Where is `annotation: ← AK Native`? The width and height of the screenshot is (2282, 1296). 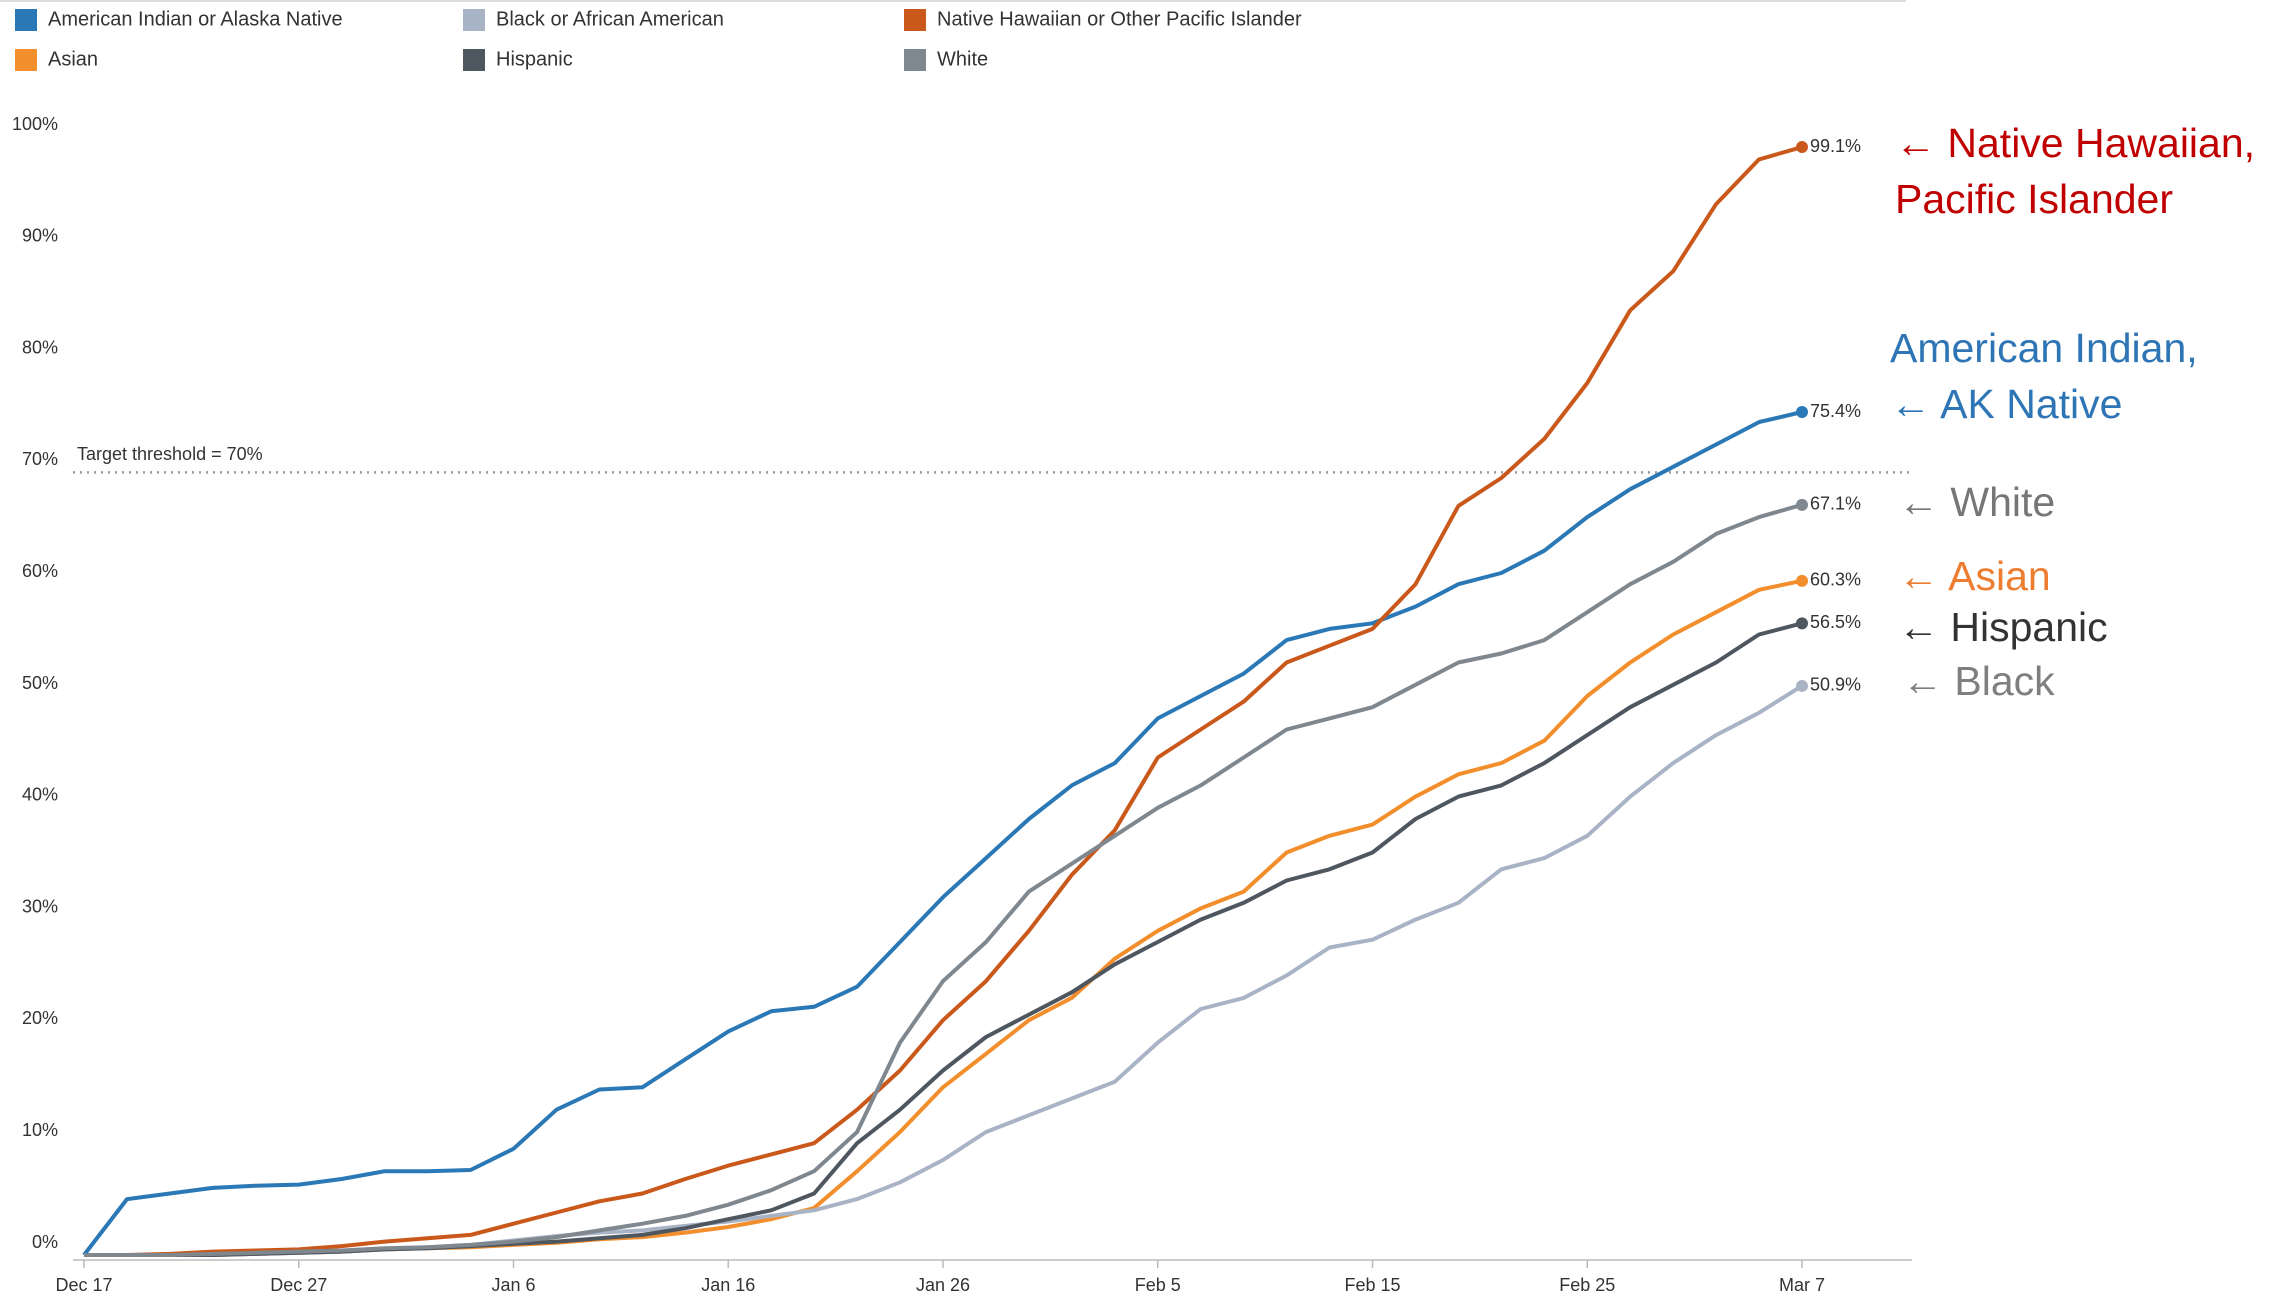 annotation: ← AK Native is located at coordinates (2006, 404).